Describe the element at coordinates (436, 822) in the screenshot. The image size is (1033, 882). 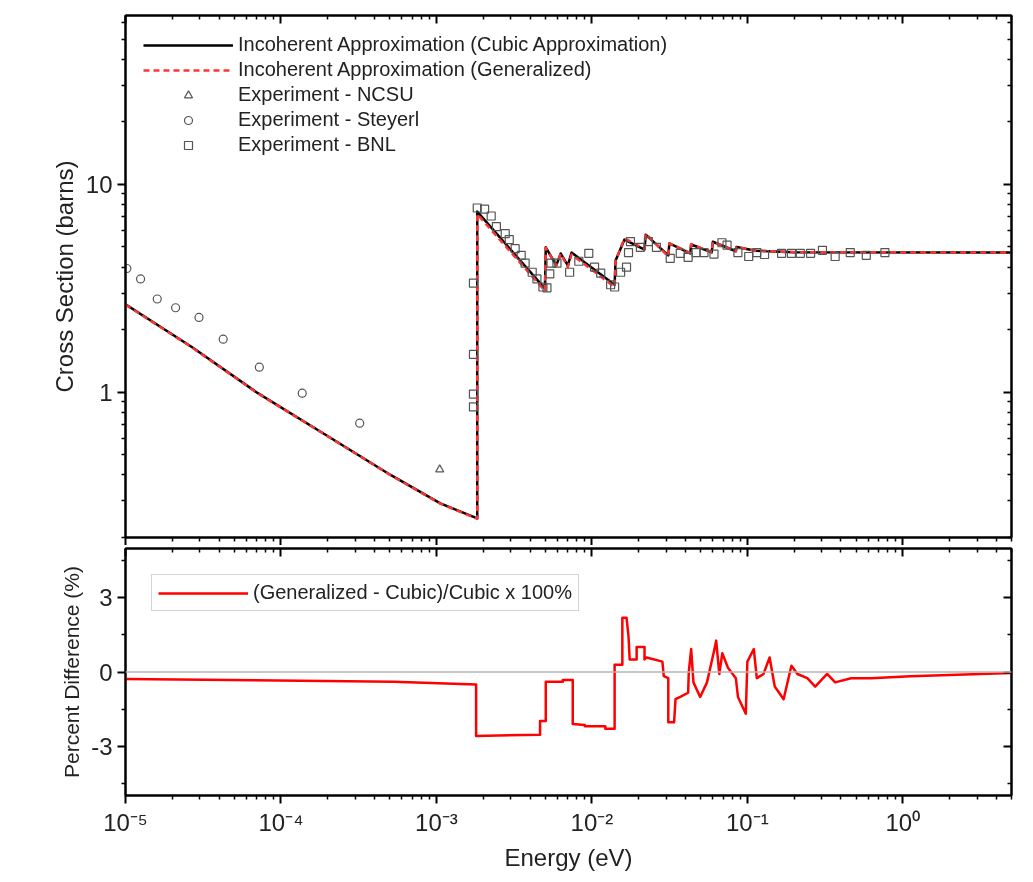
I see `x-tick-label: 10⁻³` at that location.